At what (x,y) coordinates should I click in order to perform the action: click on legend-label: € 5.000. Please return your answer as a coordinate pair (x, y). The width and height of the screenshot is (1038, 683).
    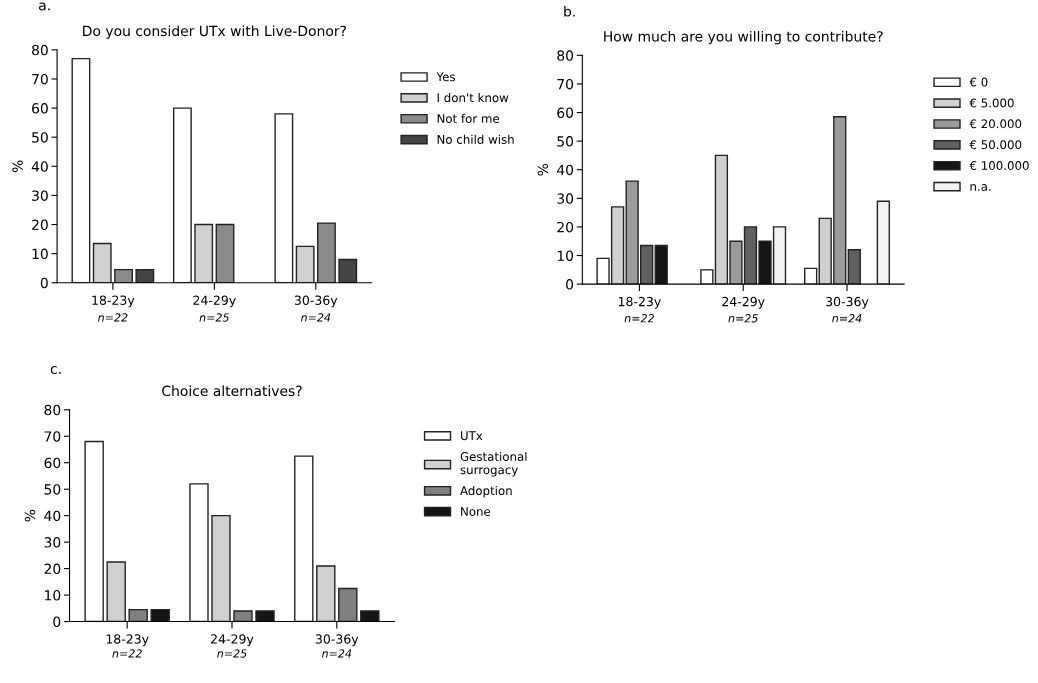
    Looking at the image, I should click on (991, 103).